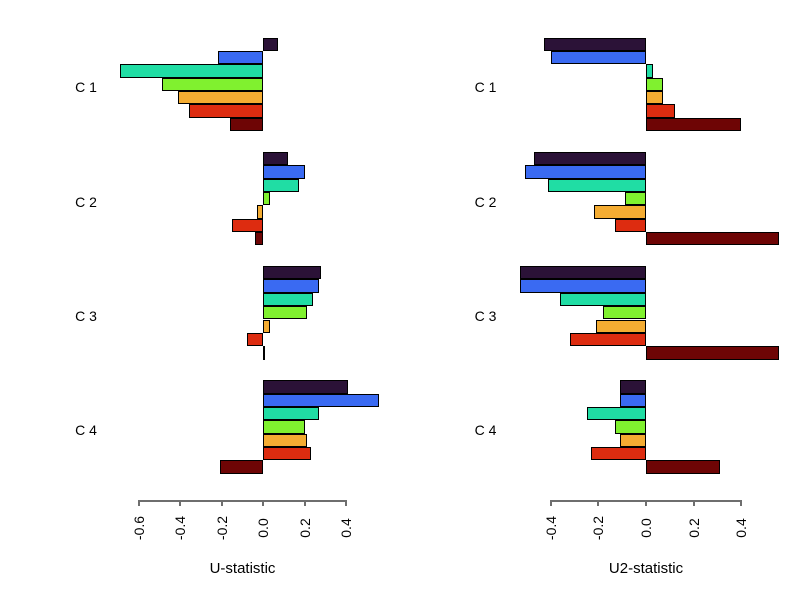 This screenshot has width=800, height=600. Describe the element at coordinates (646, 528) in the screenshot. I see `x-tick-label: 0.0` at that location.